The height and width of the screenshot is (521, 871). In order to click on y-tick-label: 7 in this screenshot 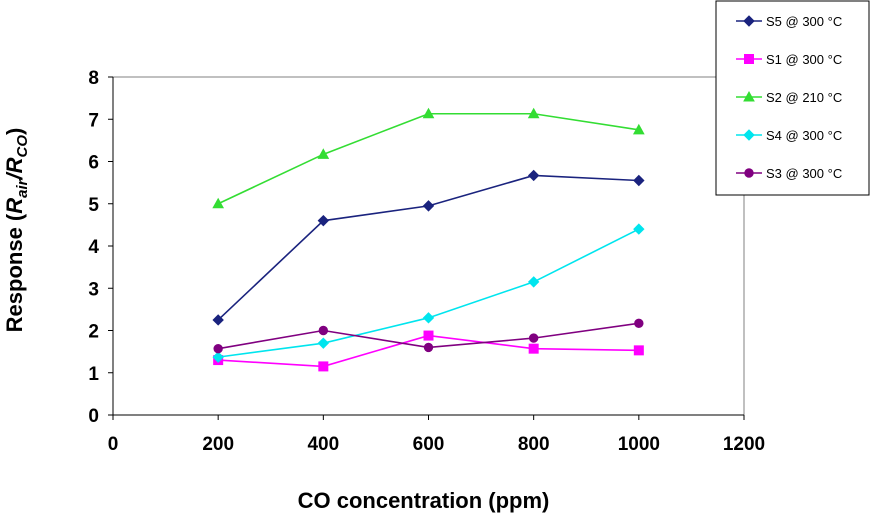, I will do `click(93, 120)`.